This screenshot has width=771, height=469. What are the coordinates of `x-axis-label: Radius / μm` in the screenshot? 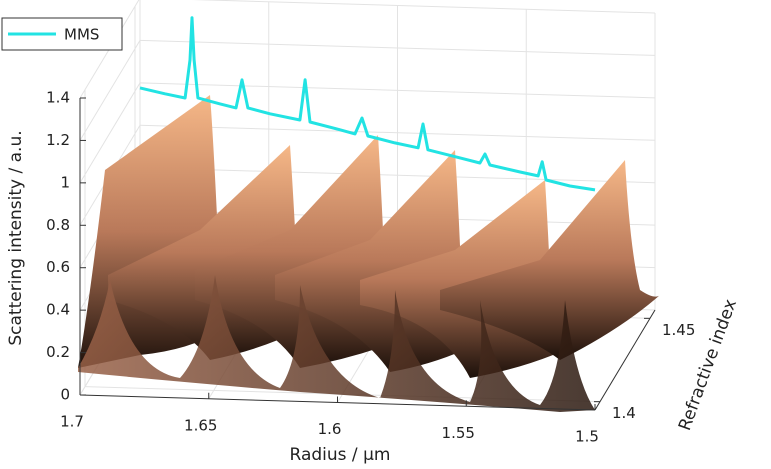 It's located at (340, 455).